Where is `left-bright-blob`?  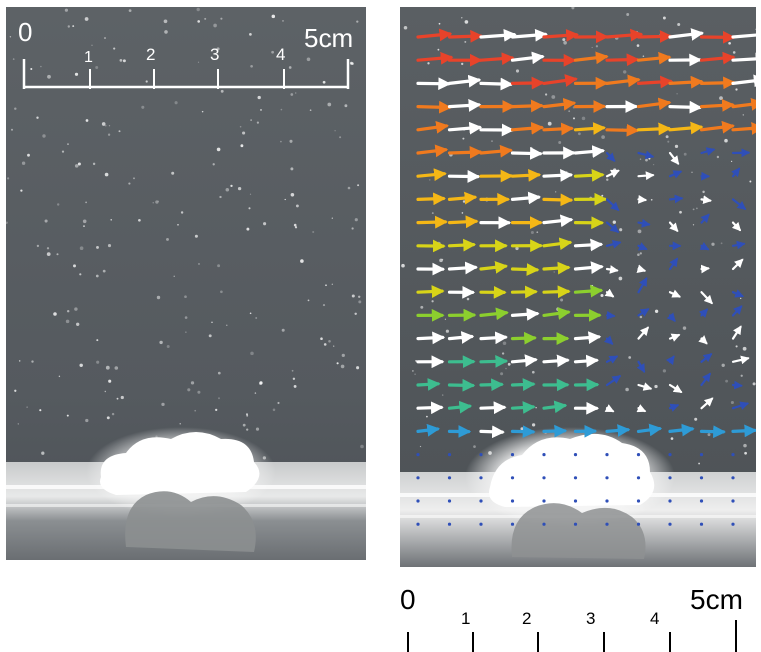
left-bright-blob is located at coordinates (180, 463).